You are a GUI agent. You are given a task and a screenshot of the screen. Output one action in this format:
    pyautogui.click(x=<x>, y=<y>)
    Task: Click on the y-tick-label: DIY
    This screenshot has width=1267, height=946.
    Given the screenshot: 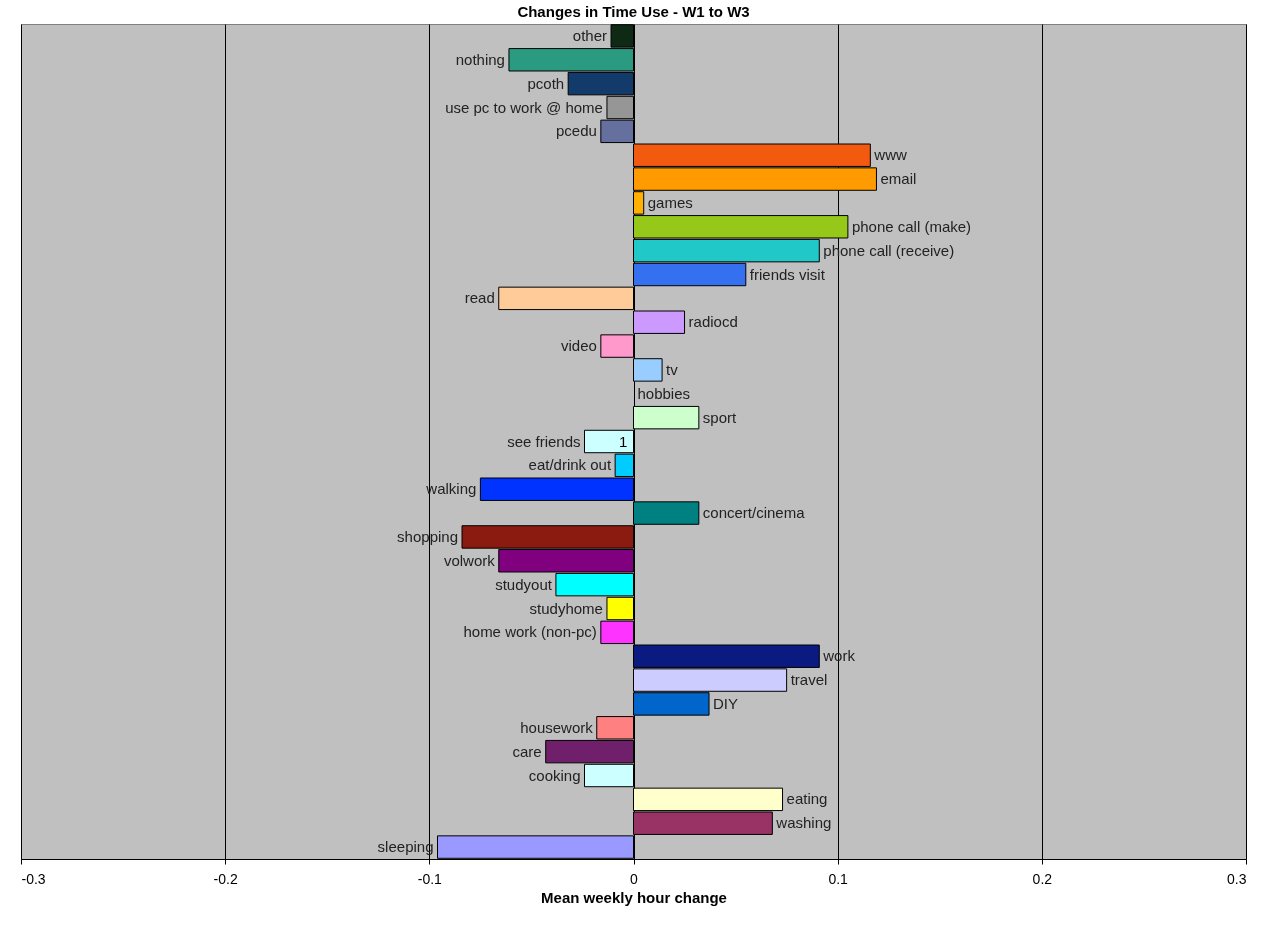 What is the action you would take?
    pyautogui.click(x=726, y=703)
    